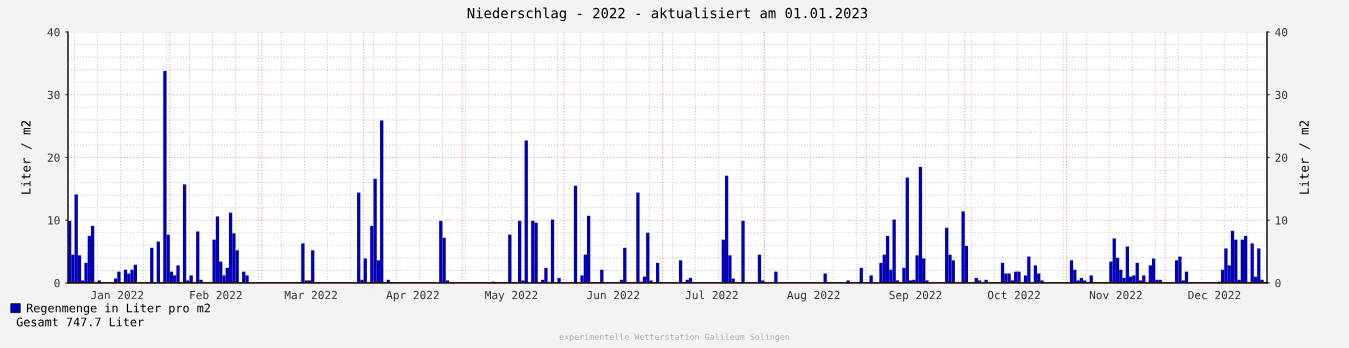 Image resolution: width=1349 pixels, height=348 pixels. What do you see at coordinates (412, 296) in the screenshot?
I see `x-tick-label: Apr 2022` at bounding box center [412, 296].